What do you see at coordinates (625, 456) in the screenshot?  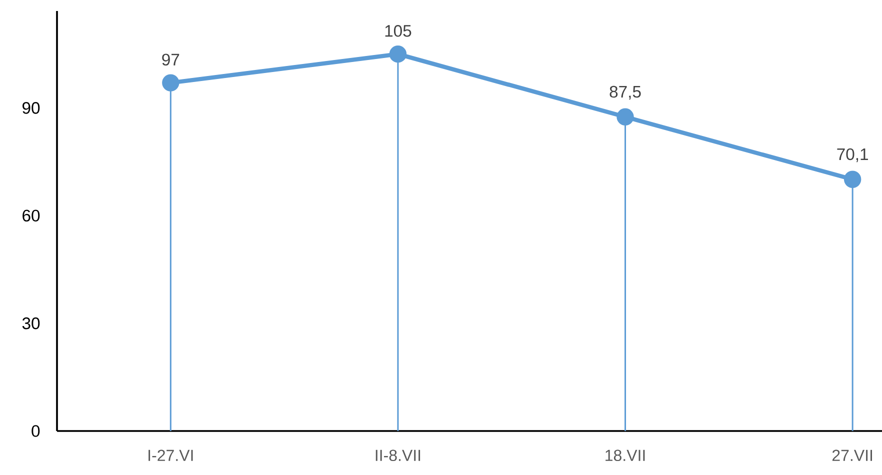 I see `x-tick-label: 18.VII` at bounding box center [625, 456].